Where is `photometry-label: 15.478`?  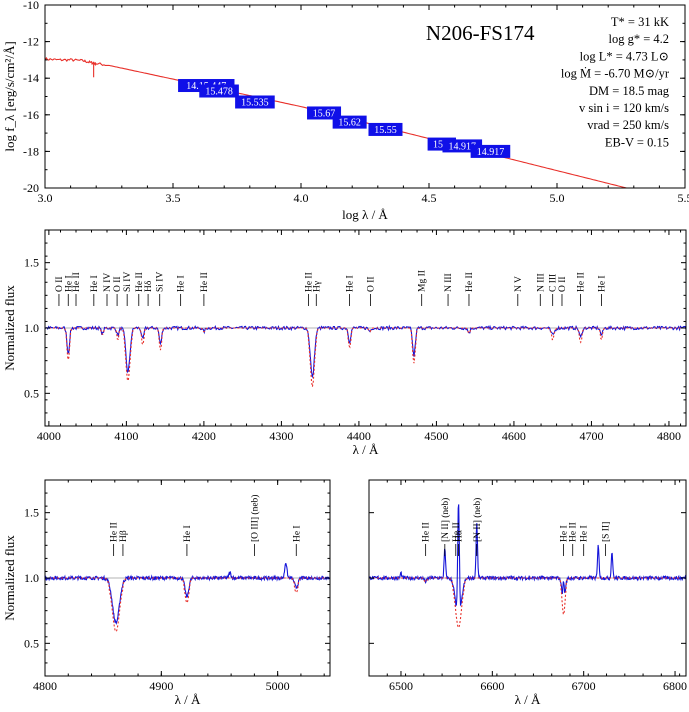
photometry-label: 15.478 is located at coordinates (219, 92).